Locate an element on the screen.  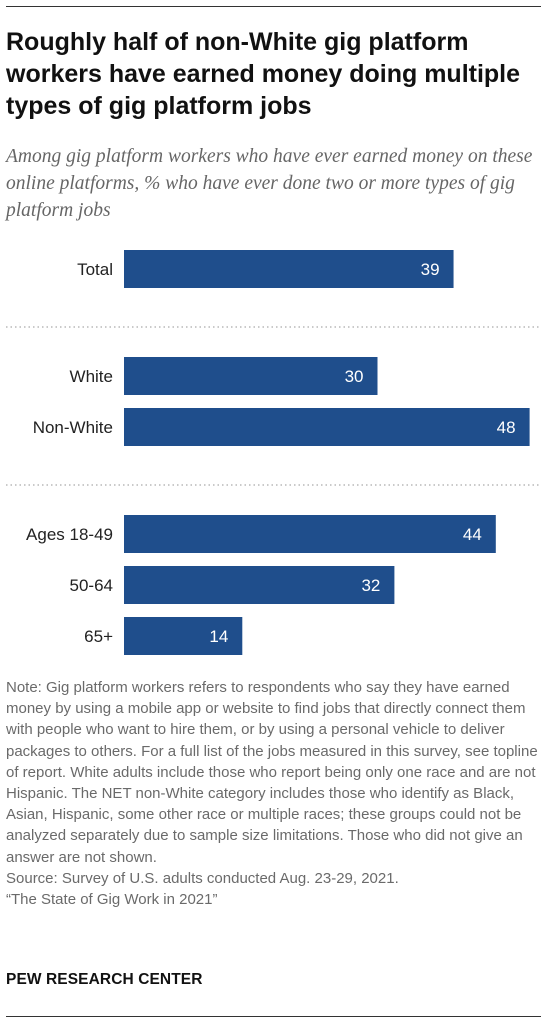
category-label: White is located at coordinates (91, 376).